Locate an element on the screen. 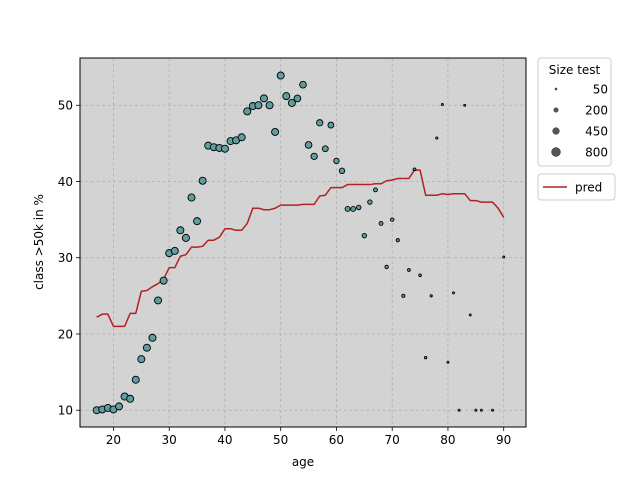  y-axis: 10 20 30 40 50 is located at coordinates (69, 258).